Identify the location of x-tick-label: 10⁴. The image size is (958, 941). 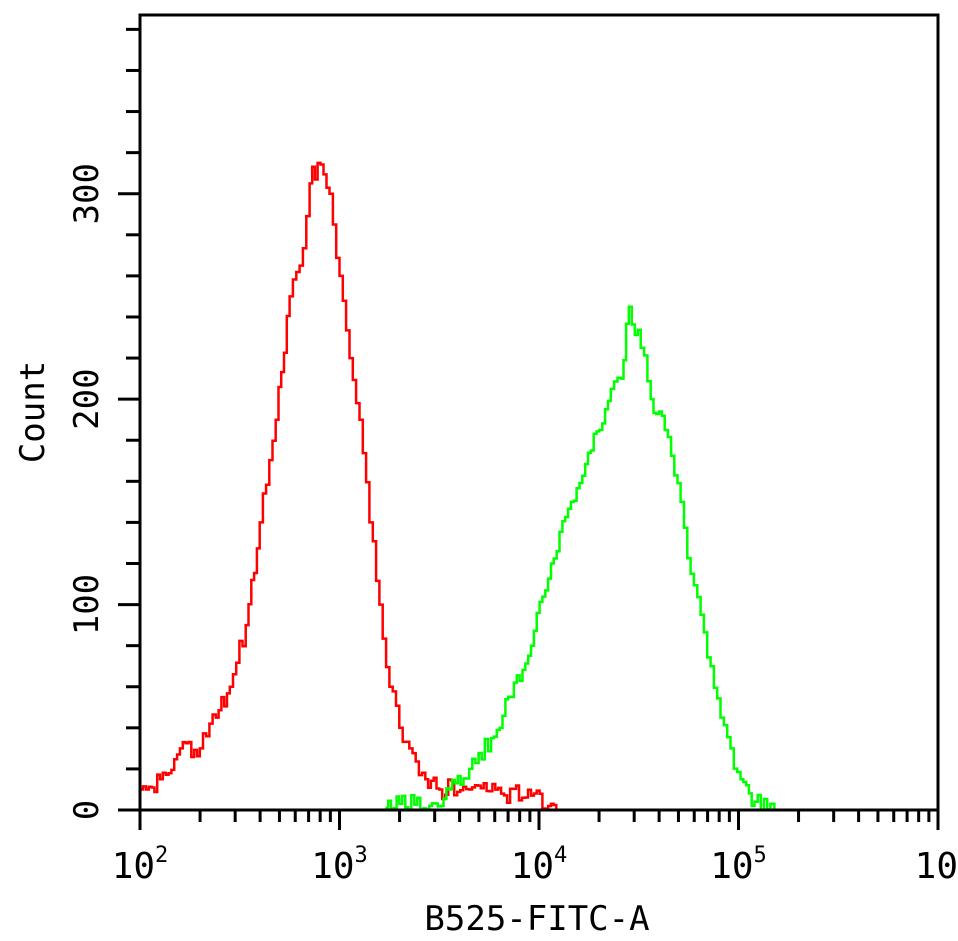
(539, 865).